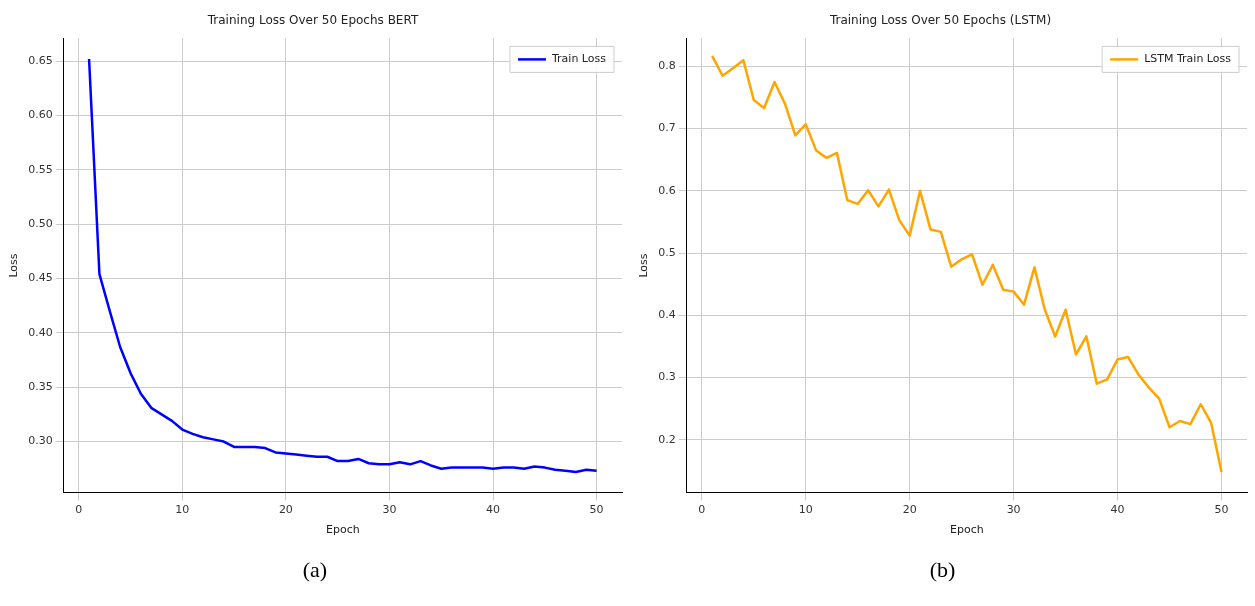 The height and width of the screenshot is (606, 1255). I want to click on chart-title: Training Loss Over 50 Epochs BERT, so click(312, 20).